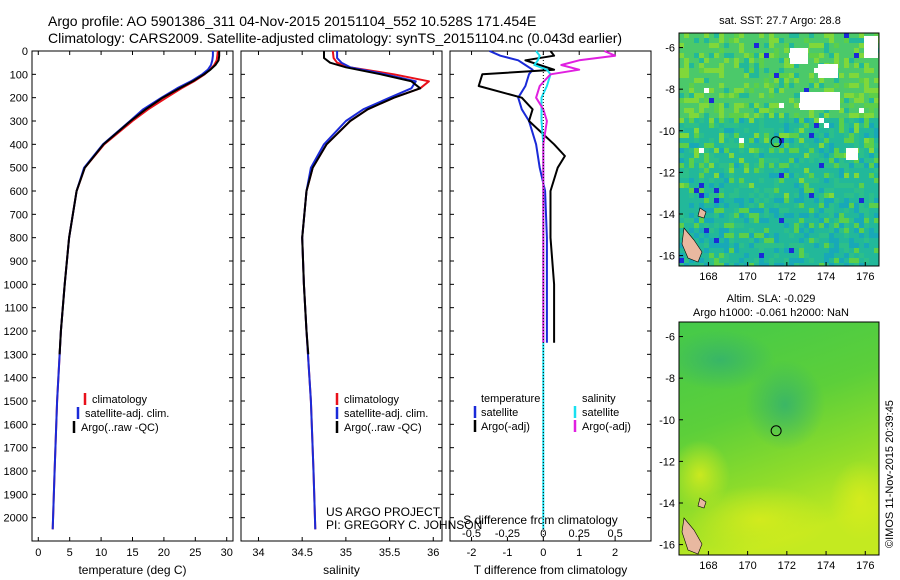 The image size is (900, 580). What do you see at coordinates (19, 239) in the screenshot?
I see `y-tick-label: 800` at bounding box center [19, 239].